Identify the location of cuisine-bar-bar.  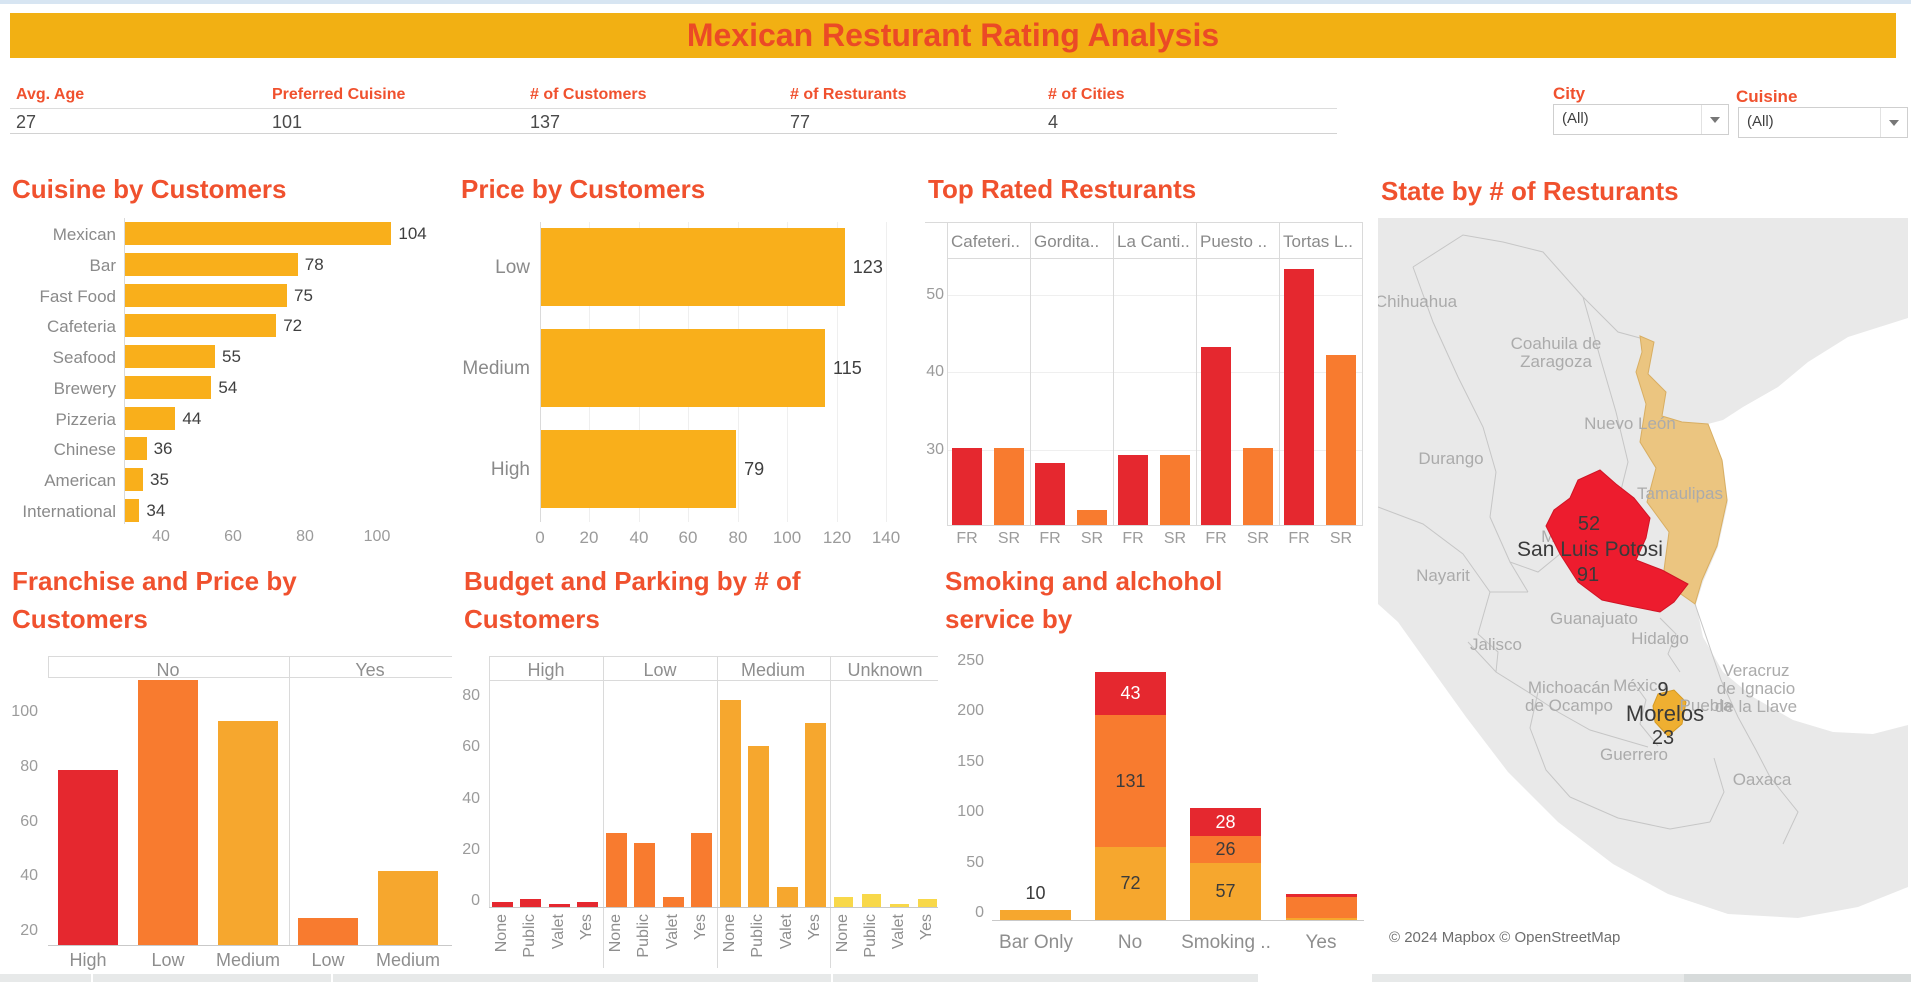
(211, 264).